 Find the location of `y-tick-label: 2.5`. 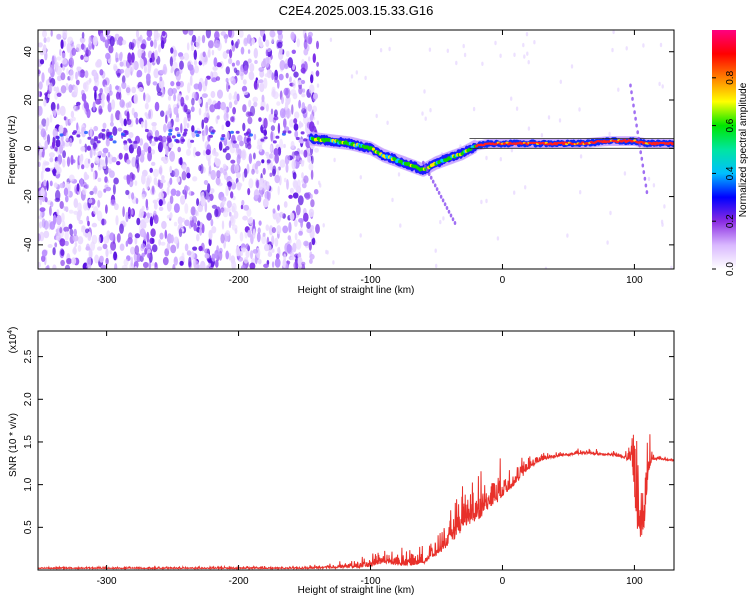

y-tick-label: 2.5 is located at coordinates (28, 356).